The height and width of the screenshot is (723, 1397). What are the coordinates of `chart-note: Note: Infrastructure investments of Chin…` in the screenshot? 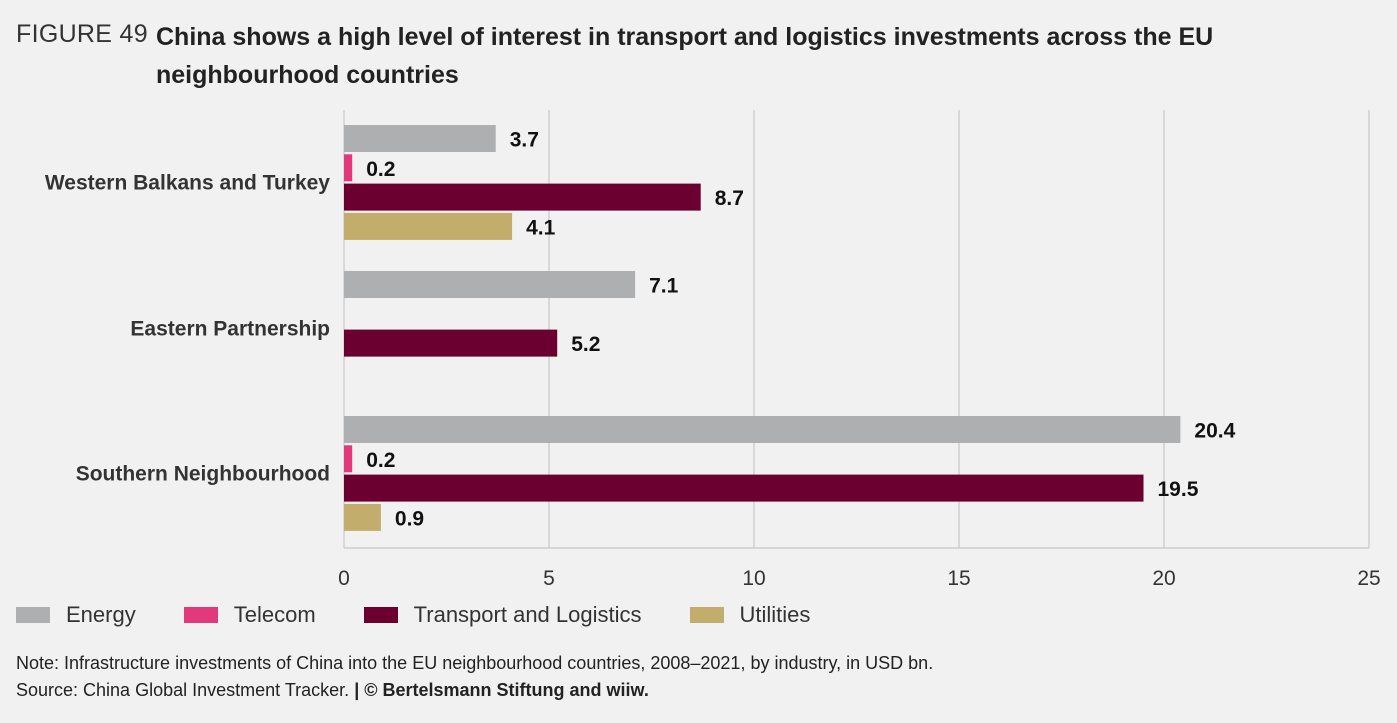 It's located at (696, 677).